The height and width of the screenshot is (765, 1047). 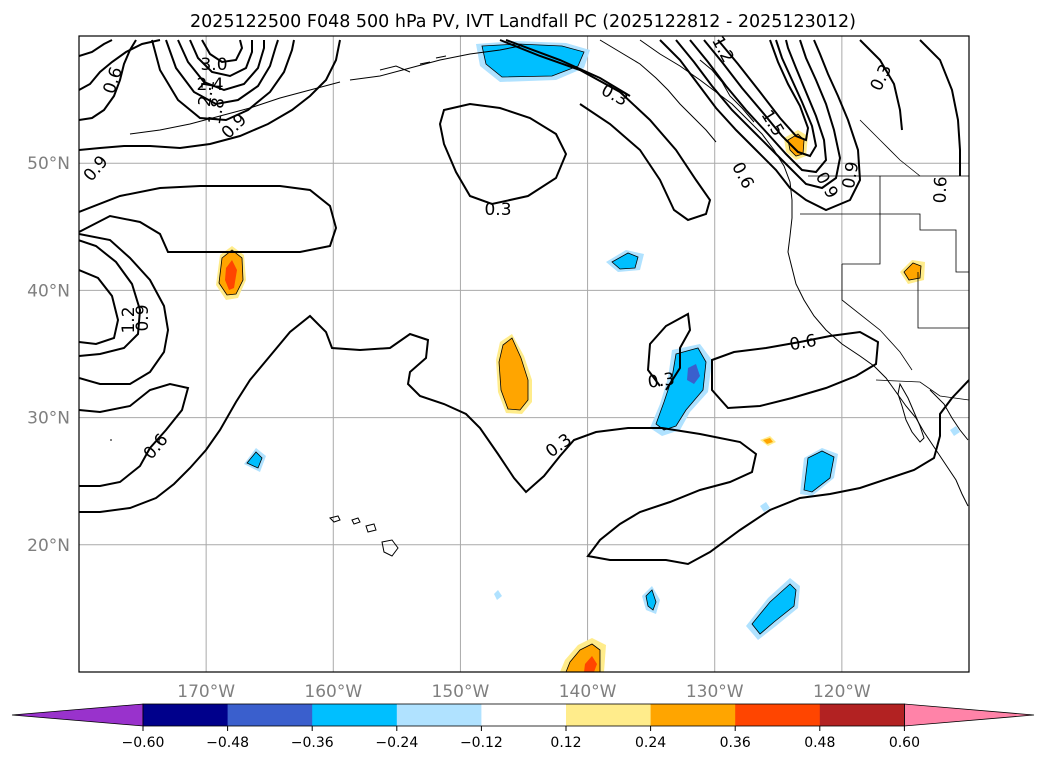 I want to click on latitude-label: 30°N, so click(x=48, y=419).